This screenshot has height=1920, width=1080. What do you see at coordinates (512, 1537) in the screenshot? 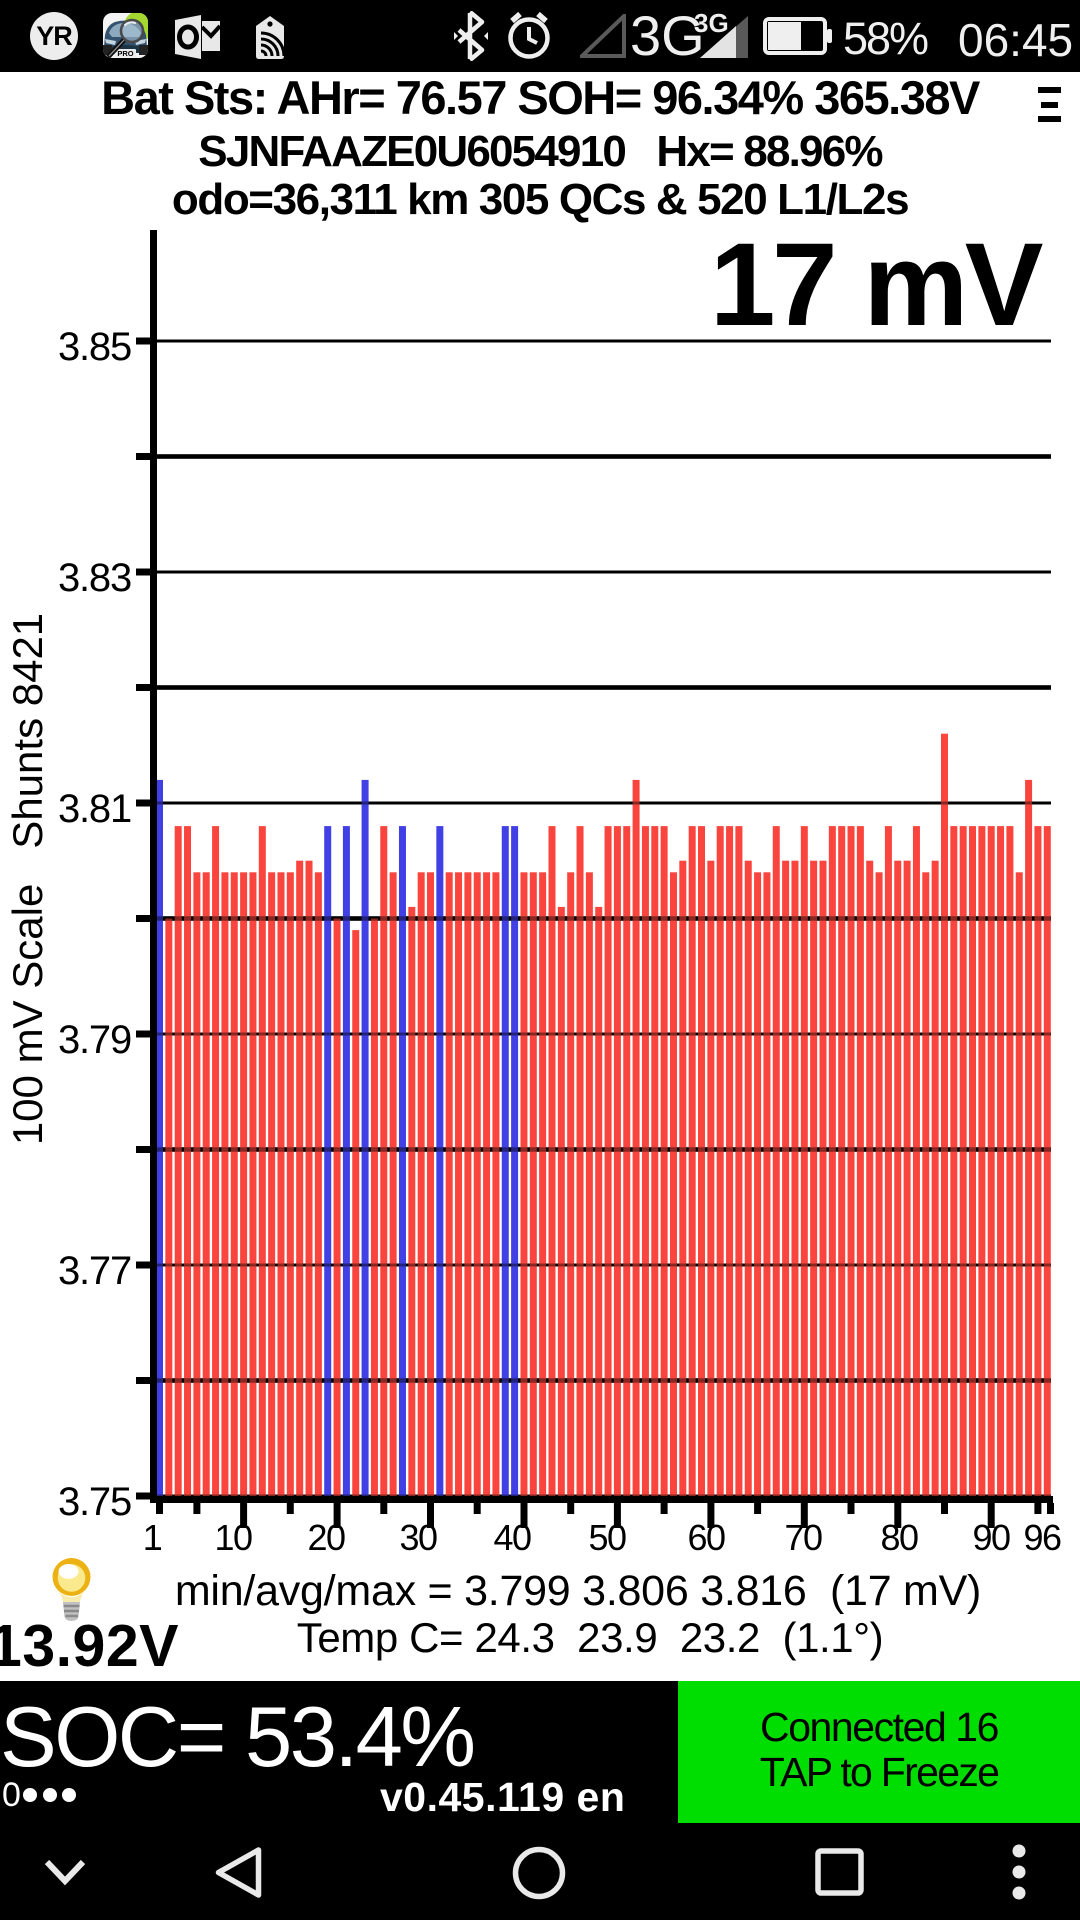
I see `svg-text: 40` at bounding box center [512, 1537].